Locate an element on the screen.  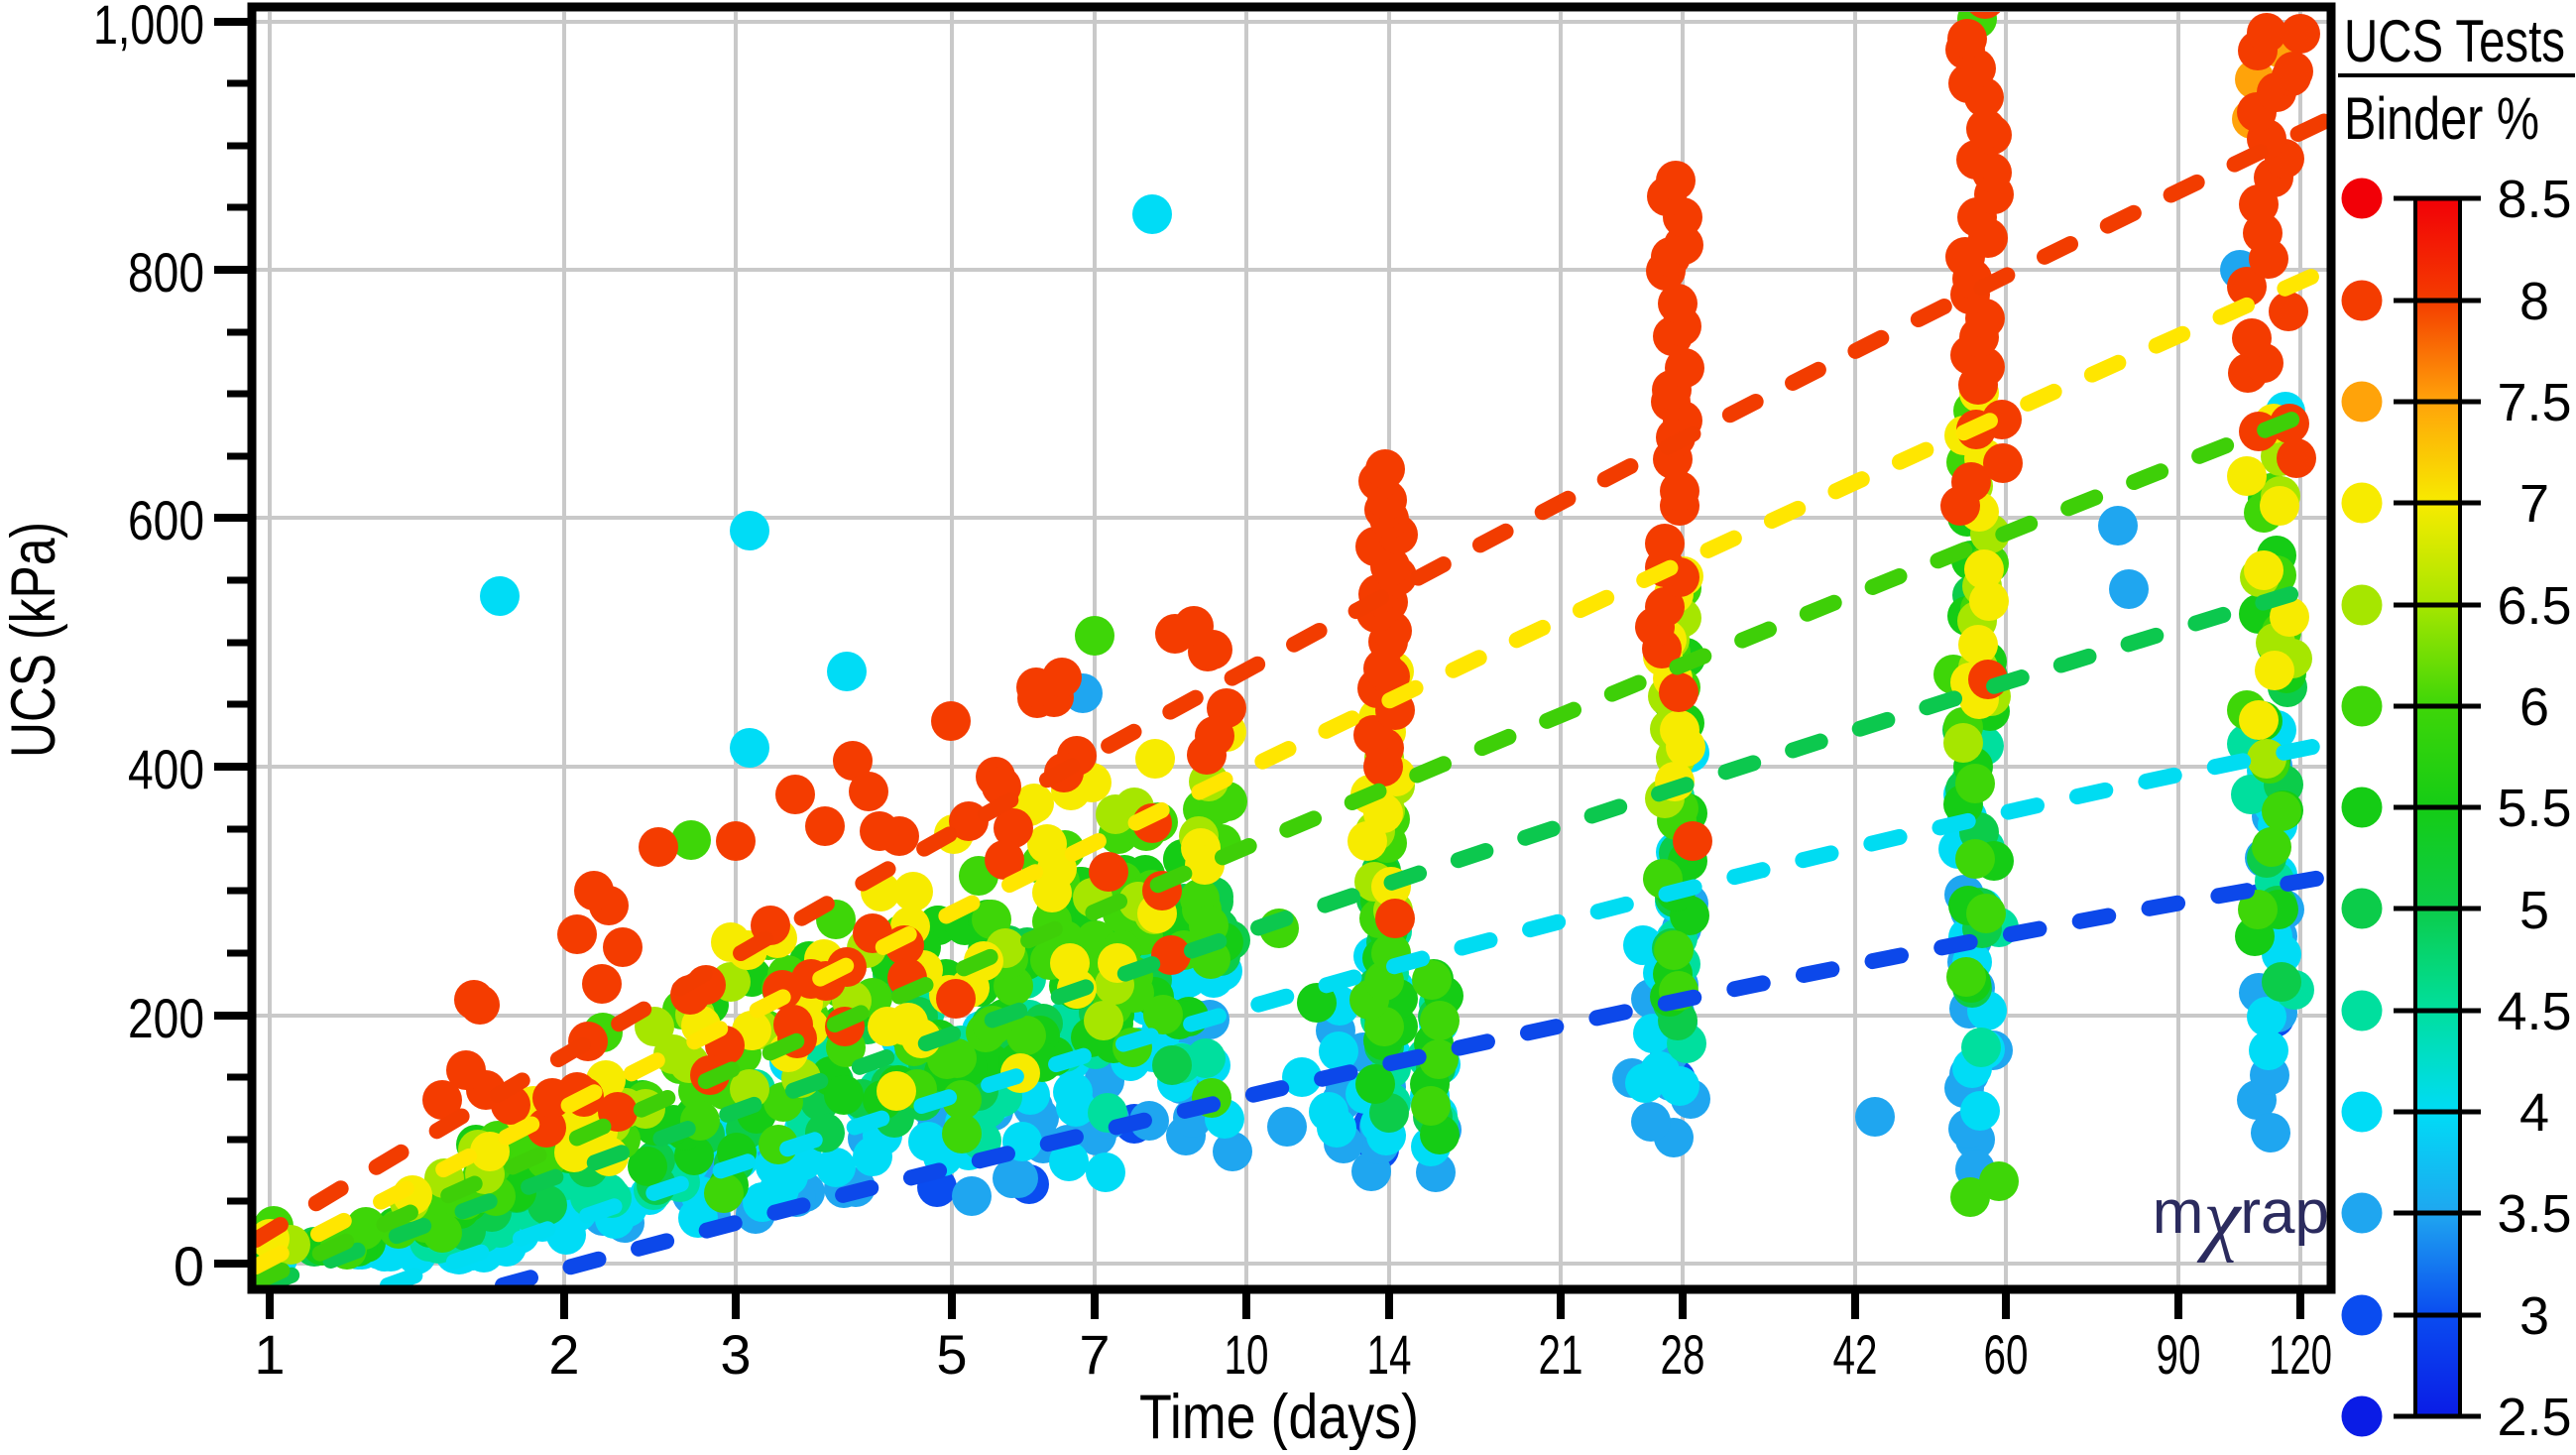
svg-text: 8 is located at coordinates (2534, 301).